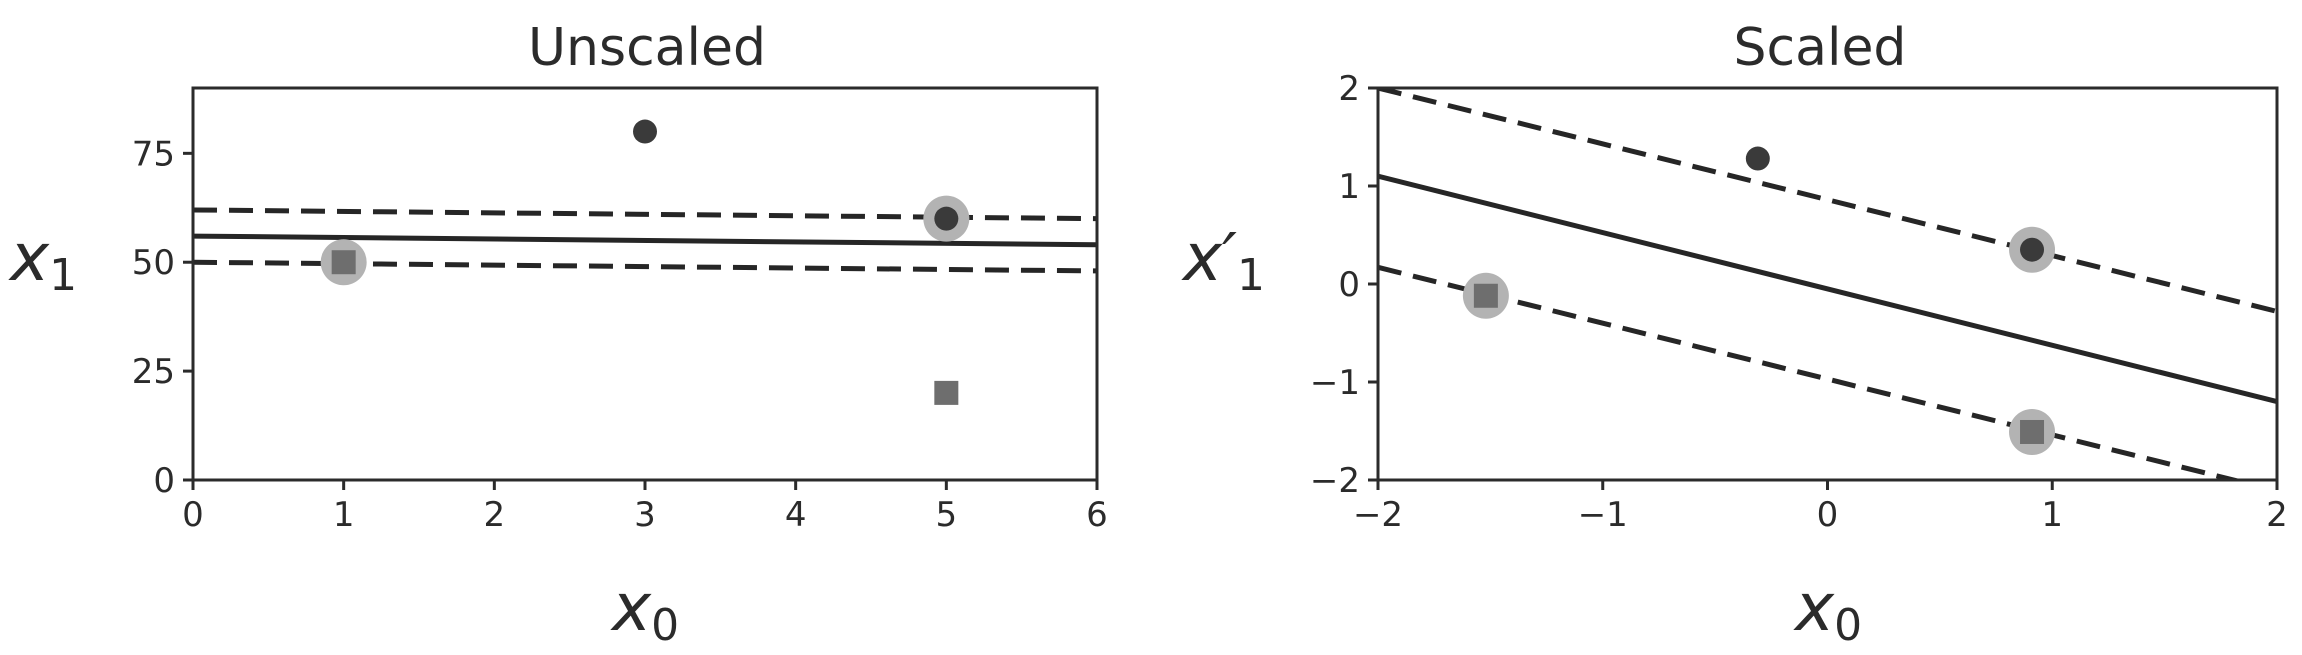 The width and height of the screenshot is (2302, 655). I want to click on x-tick-label: 6, so click(1097, 515).